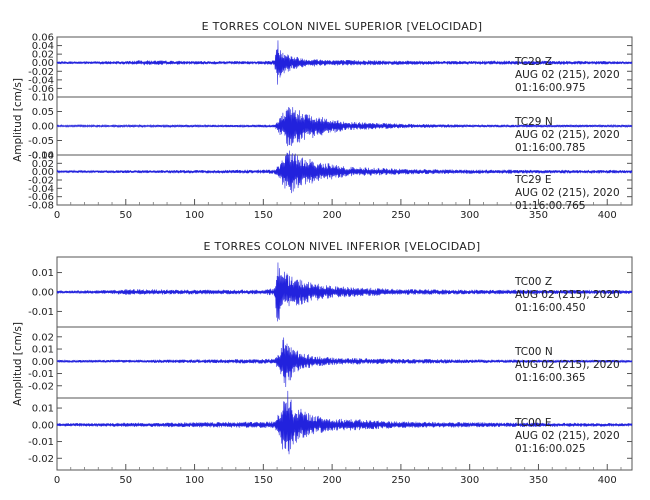 The height and width of the screenshot is (500, 650). What do you see at coordinates (550, 88) in the screenshot?
I see `time-label: 01:16:00.975` at bounding box center [550, 88].